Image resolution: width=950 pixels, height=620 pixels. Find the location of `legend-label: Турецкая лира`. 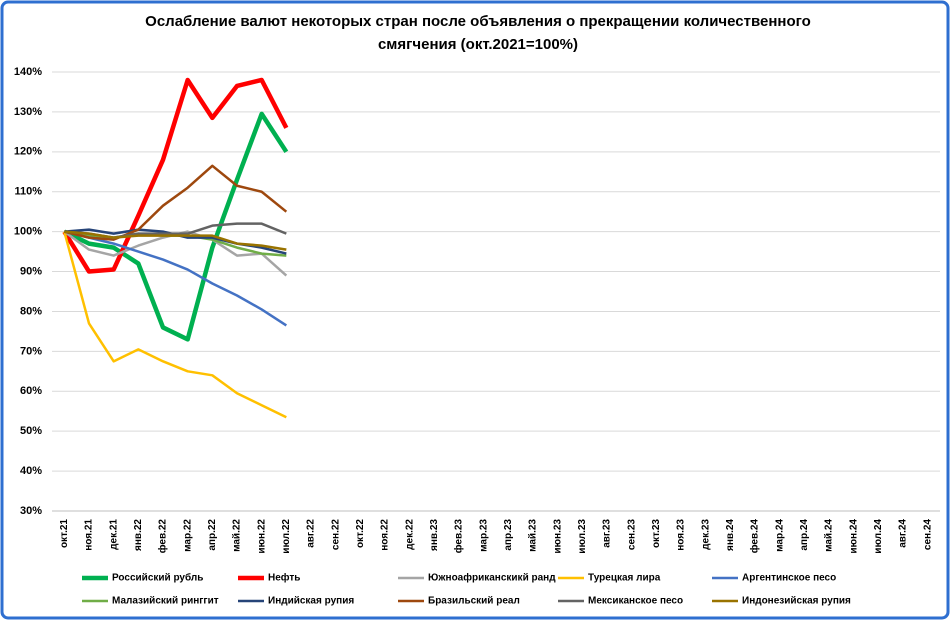

legend-label: Турецкая лира is located at coordinates (624, 578).